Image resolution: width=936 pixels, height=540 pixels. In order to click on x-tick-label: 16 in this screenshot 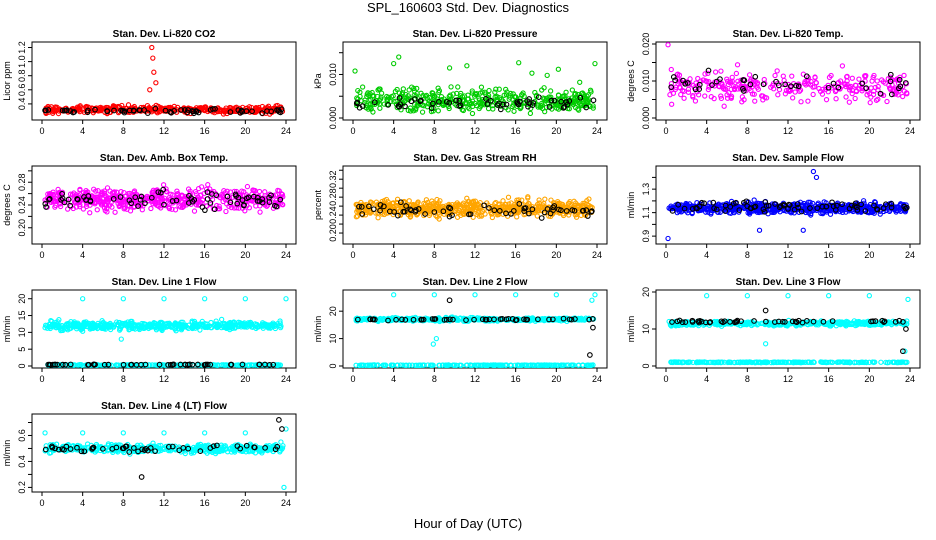, I will do `click(516, 255)`.